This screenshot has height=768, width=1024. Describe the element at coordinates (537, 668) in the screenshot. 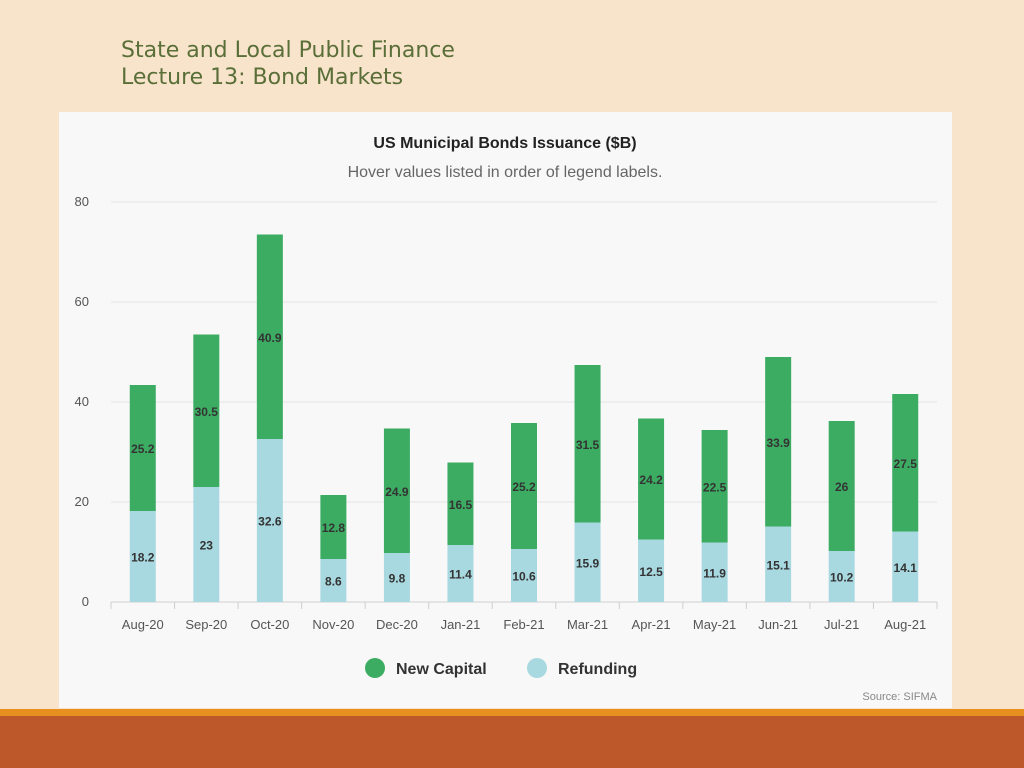

I see `legend-refunding-swatch` at that location.